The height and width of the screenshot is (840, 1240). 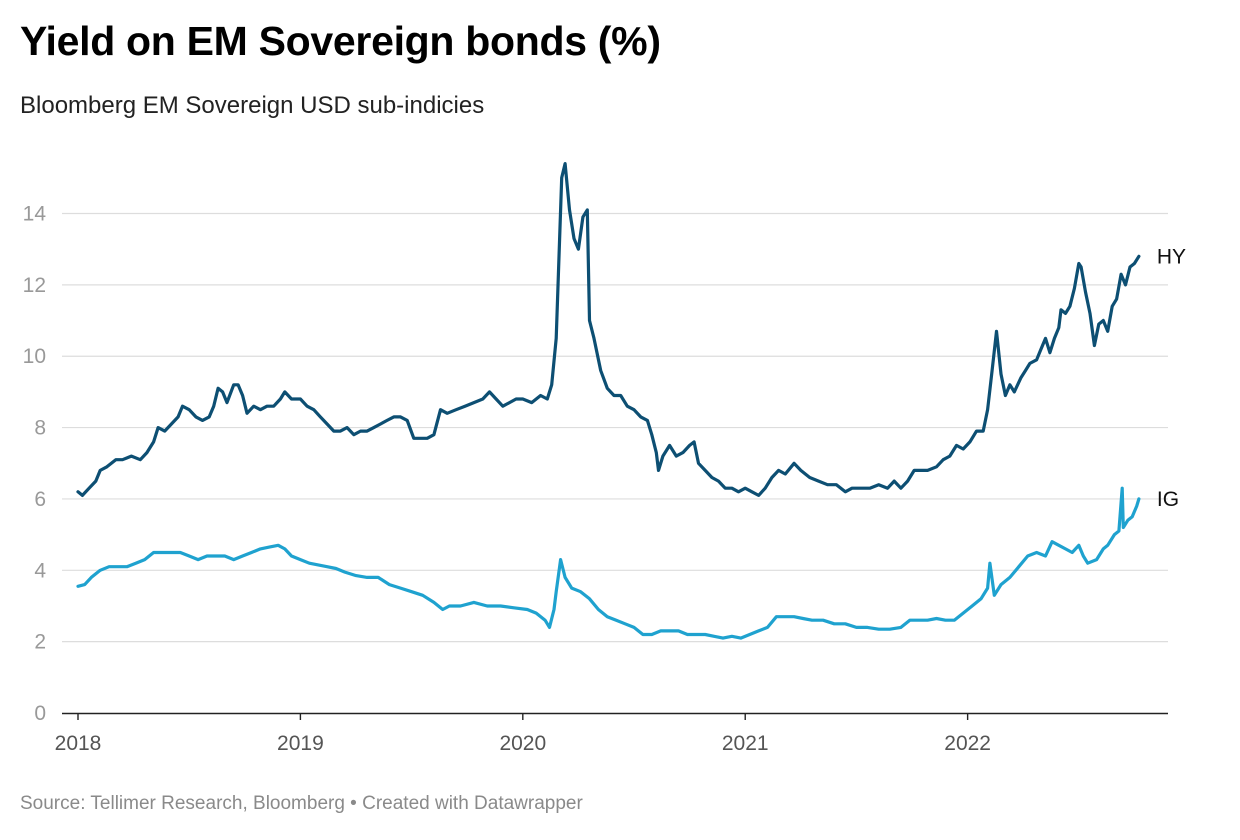 I want to click on y-tick-label: 4, so click(x=40, y=570).